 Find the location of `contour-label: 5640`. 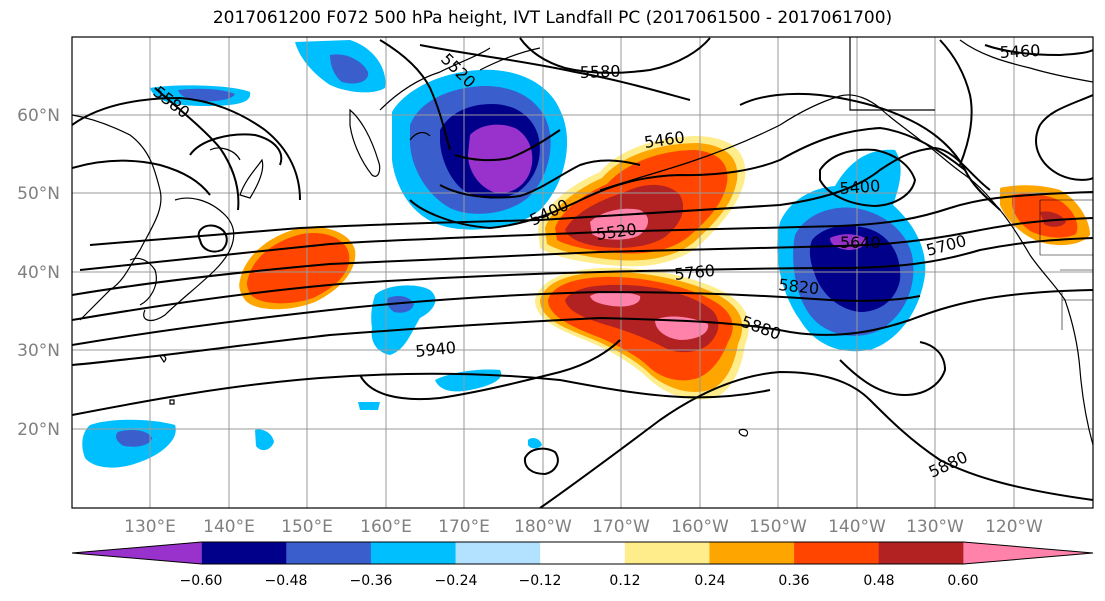

contour-label: 5640 is located at coordinates (860, 242).